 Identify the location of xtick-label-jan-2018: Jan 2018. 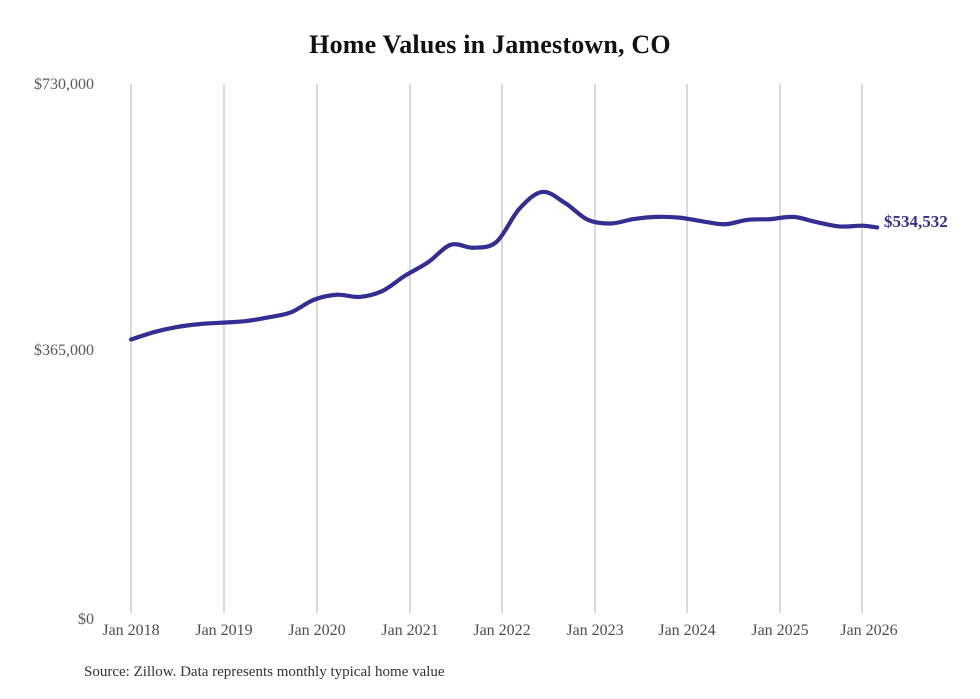
(131, 630).